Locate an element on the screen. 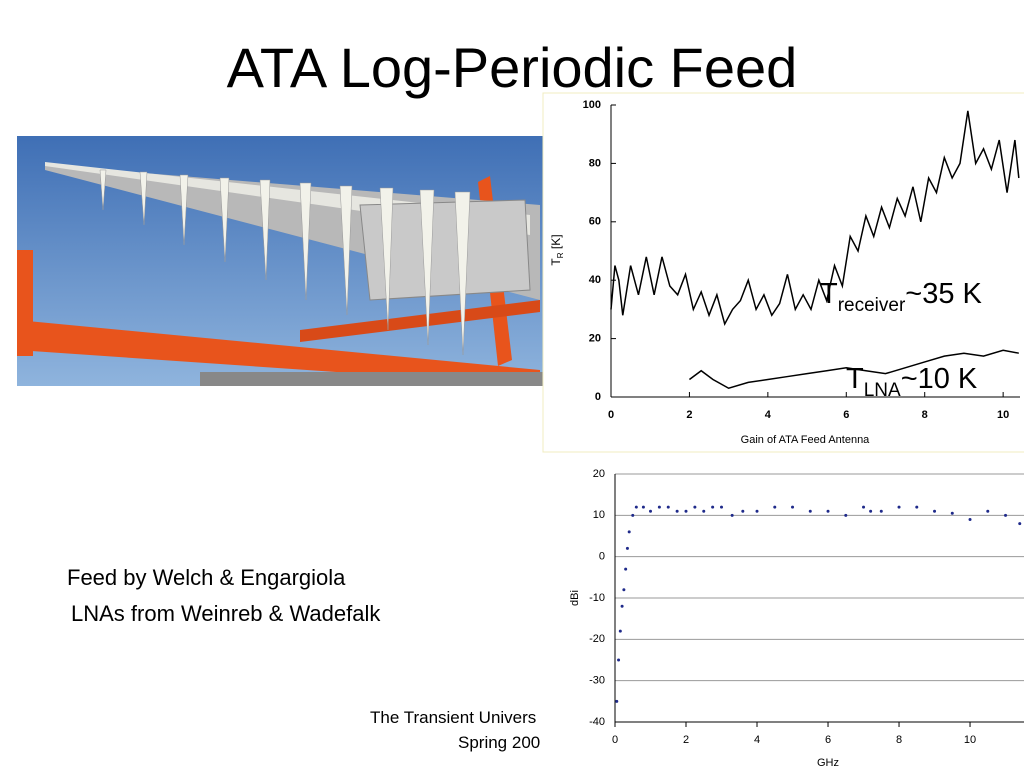 Image resolution: width=1024 pixels, height=768 pixels. slide-title: ATA Log-Periodic Feed is located at coordinates (512, 67).